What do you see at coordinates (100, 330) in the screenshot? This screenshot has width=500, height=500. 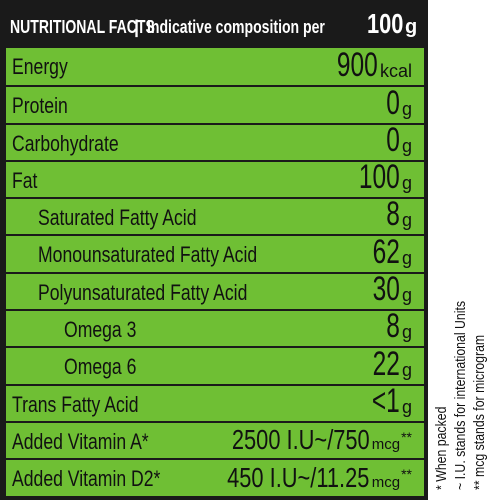 I see `nutrient-label: Omega 3` at bounding box center [100, 330].